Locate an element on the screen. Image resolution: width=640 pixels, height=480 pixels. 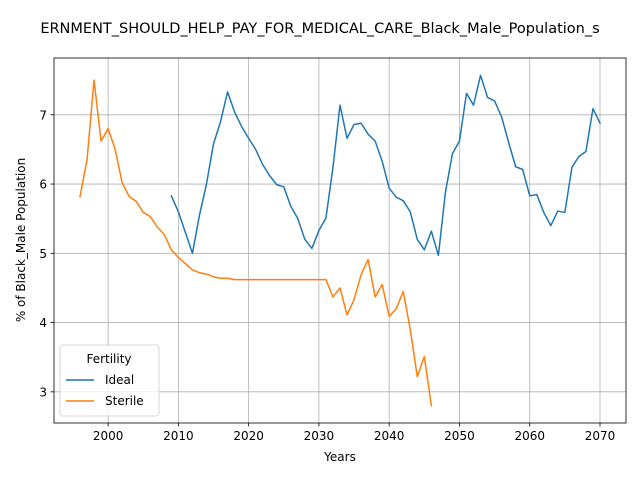
legend-label-sterile: Sterile is located at coordinates (124, 401).